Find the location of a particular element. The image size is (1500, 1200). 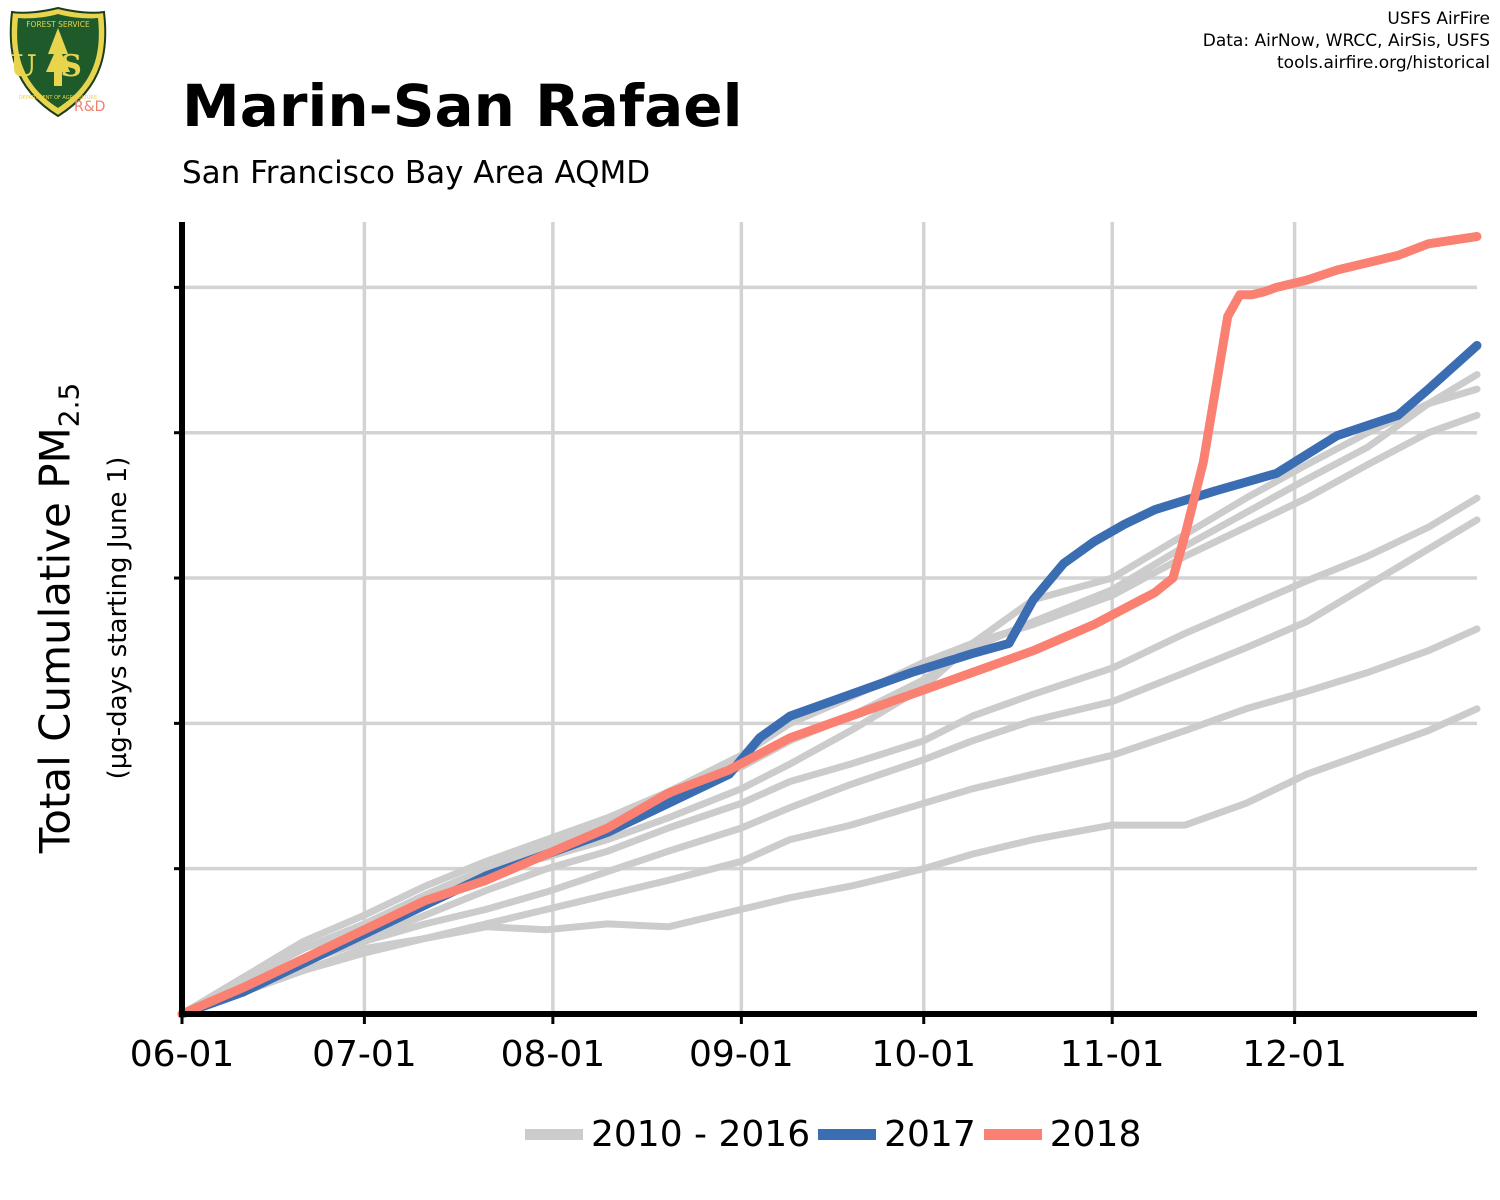

legend-swatch-2017 is located at coordinates (847, 1134).